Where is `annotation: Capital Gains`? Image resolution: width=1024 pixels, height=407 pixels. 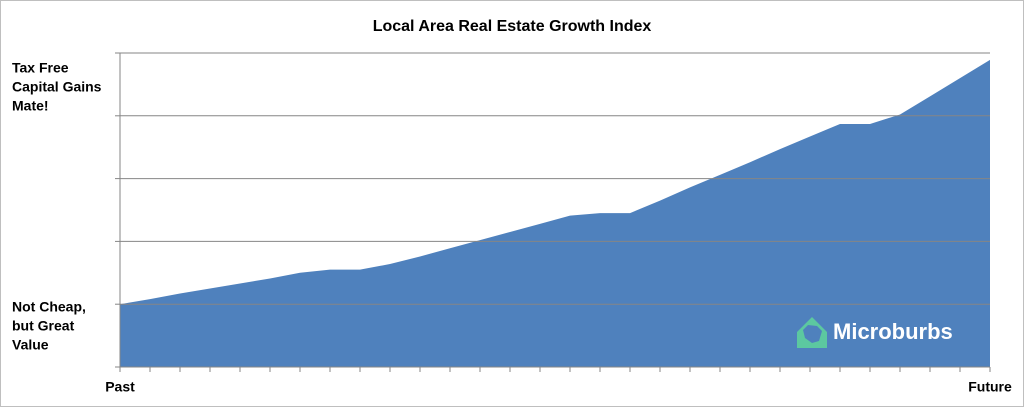
annotation: Capital Gains is located at coordinates (57, 87).